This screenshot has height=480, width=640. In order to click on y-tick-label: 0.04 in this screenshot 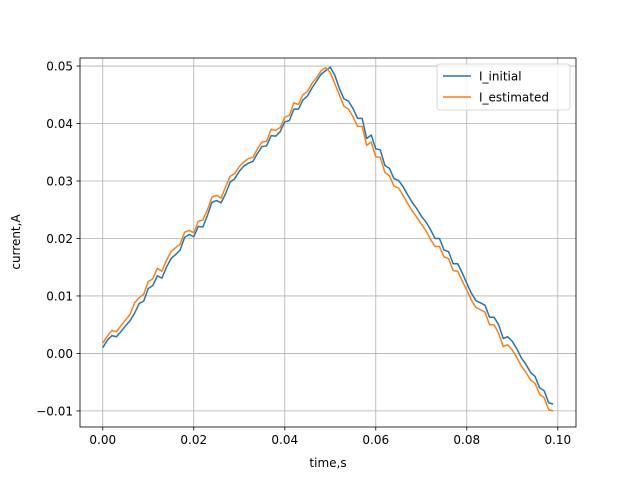, I will do `click(59, 124)`.